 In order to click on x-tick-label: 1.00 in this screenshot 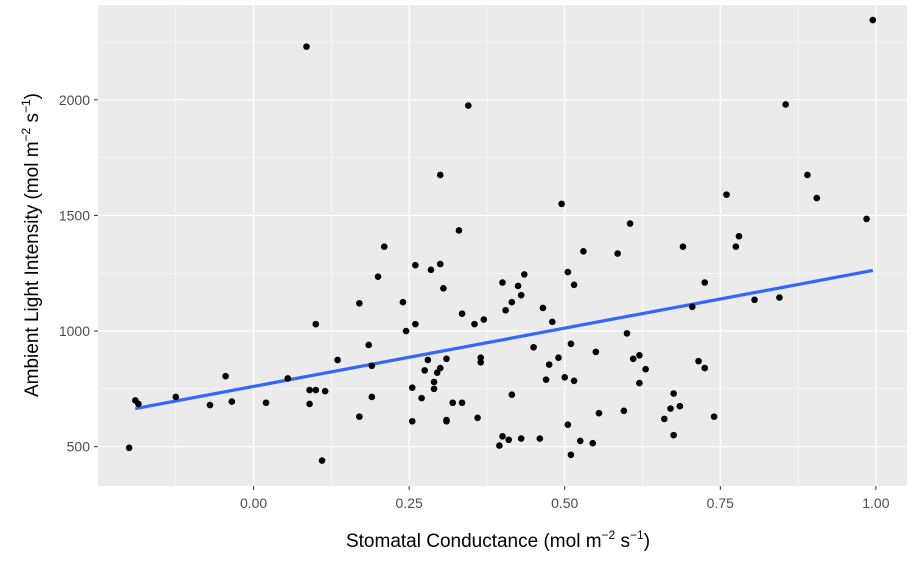, I will do `click(875, 503)`.